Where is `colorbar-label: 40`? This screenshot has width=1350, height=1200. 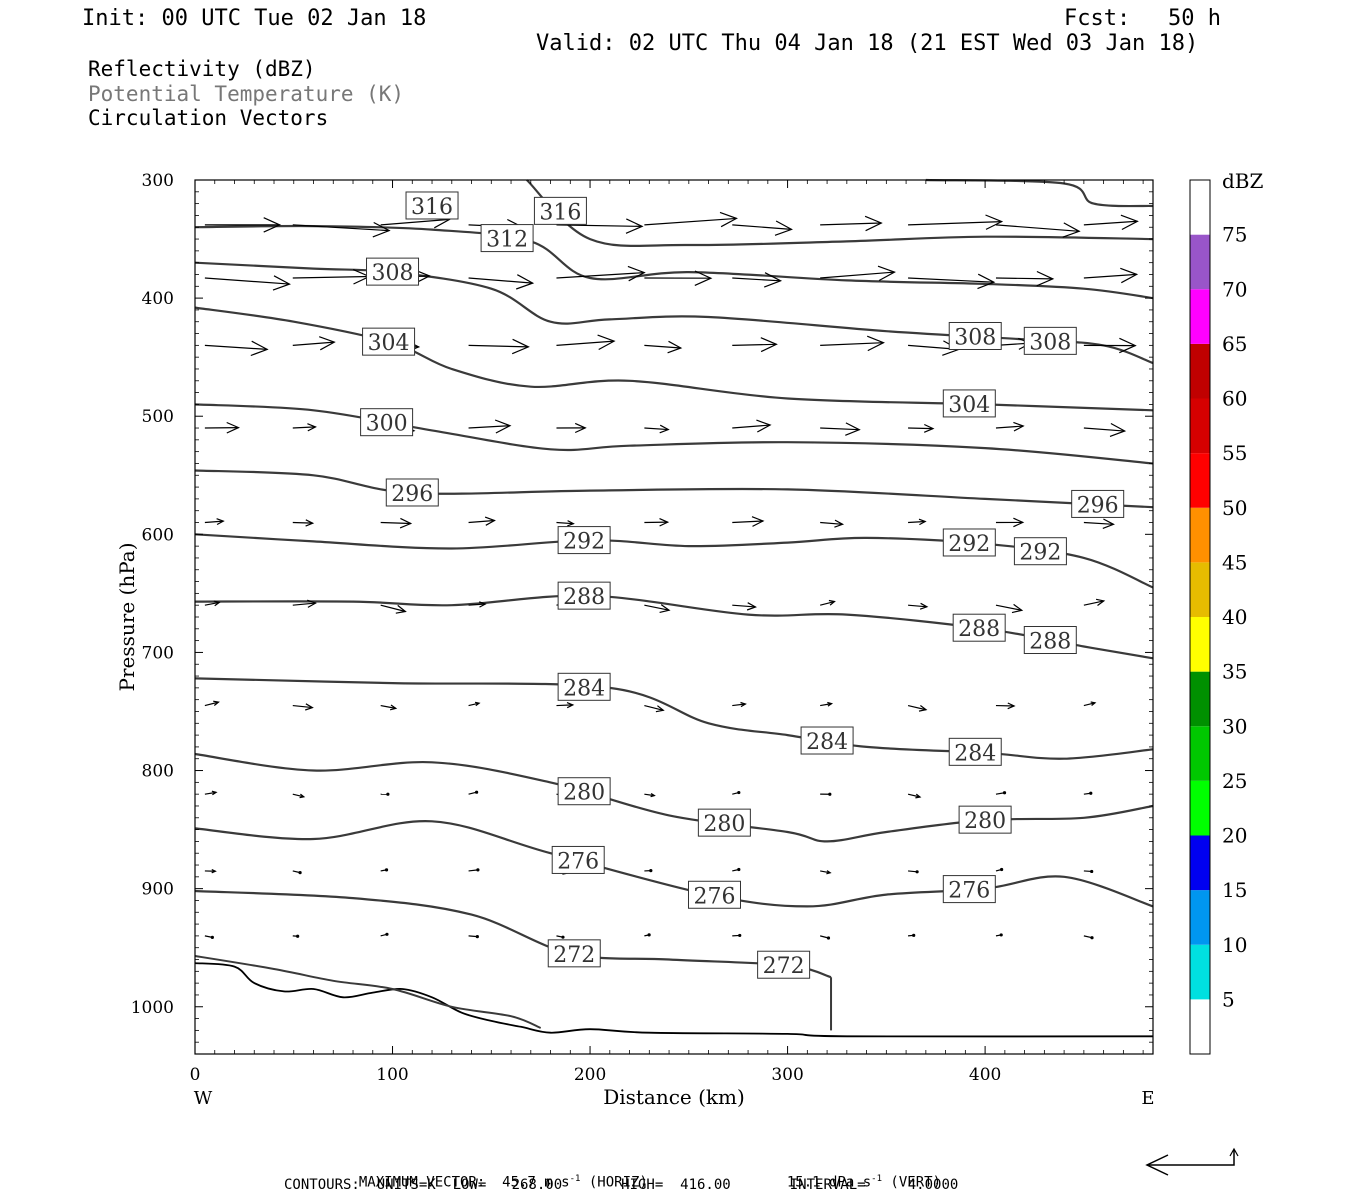
colorbar-label: 40 is located at coordinates (1234, 617).